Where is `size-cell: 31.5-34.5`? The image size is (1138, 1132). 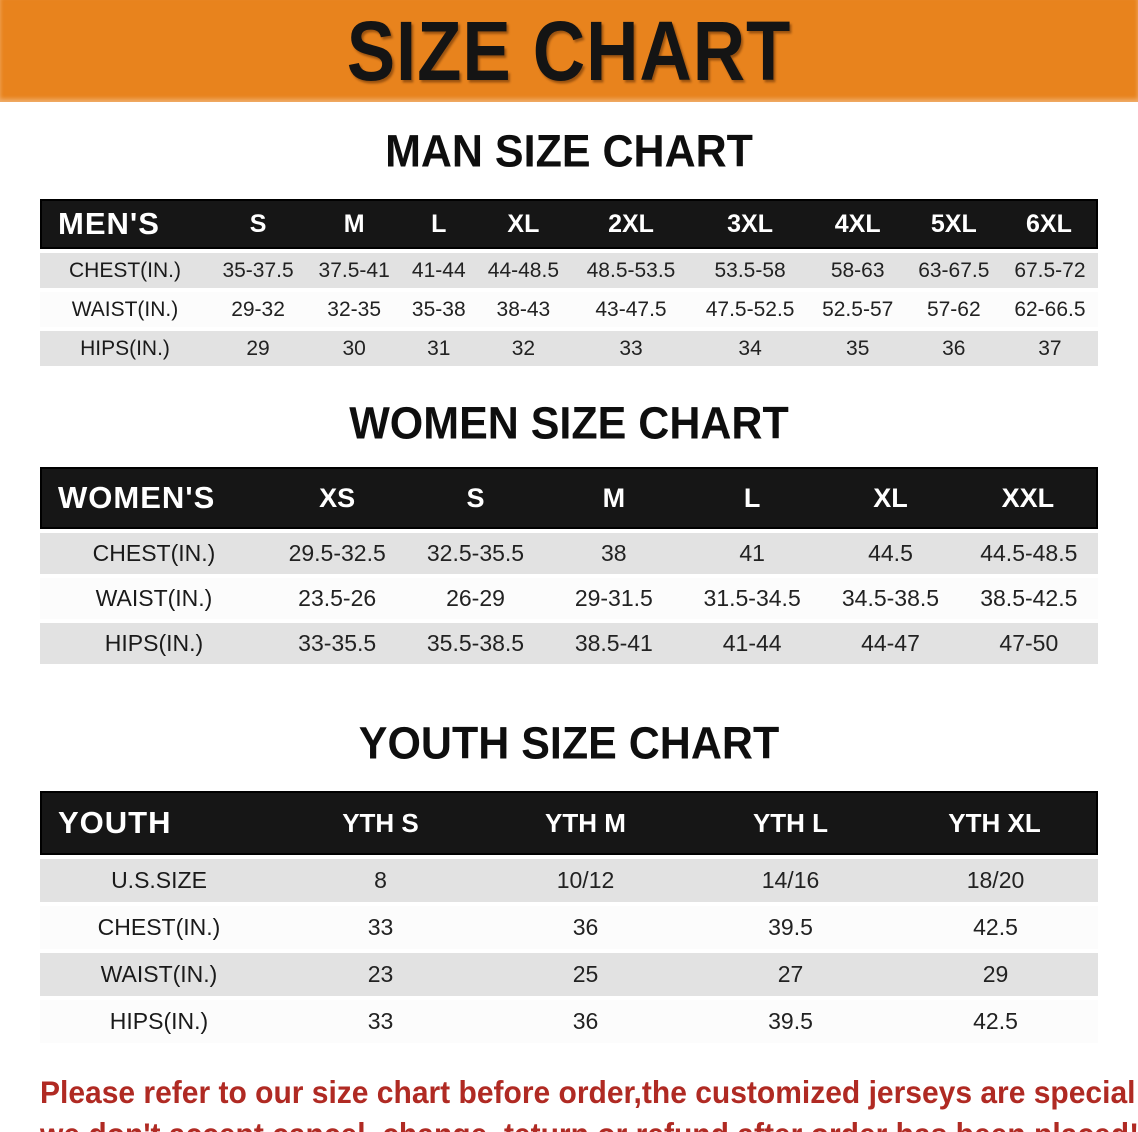
size-cell: 31.5-34.5 is located at coordinates (752, 598).